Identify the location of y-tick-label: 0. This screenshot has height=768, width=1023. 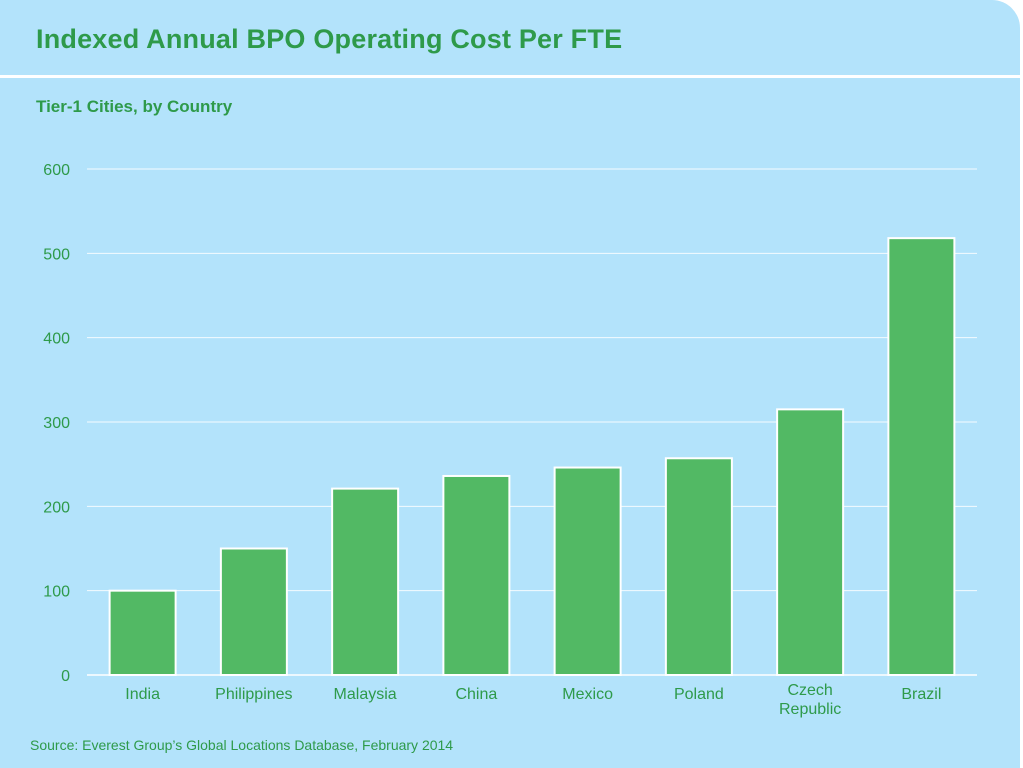
(65, 676).